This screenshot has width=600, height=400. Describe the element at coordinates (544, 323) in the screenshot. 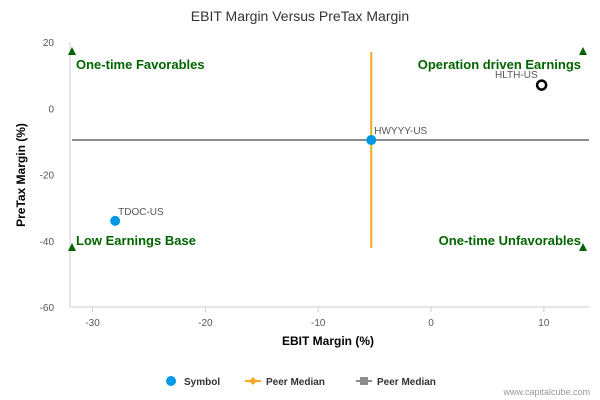

I see `x-tick-label: 10` at that location.